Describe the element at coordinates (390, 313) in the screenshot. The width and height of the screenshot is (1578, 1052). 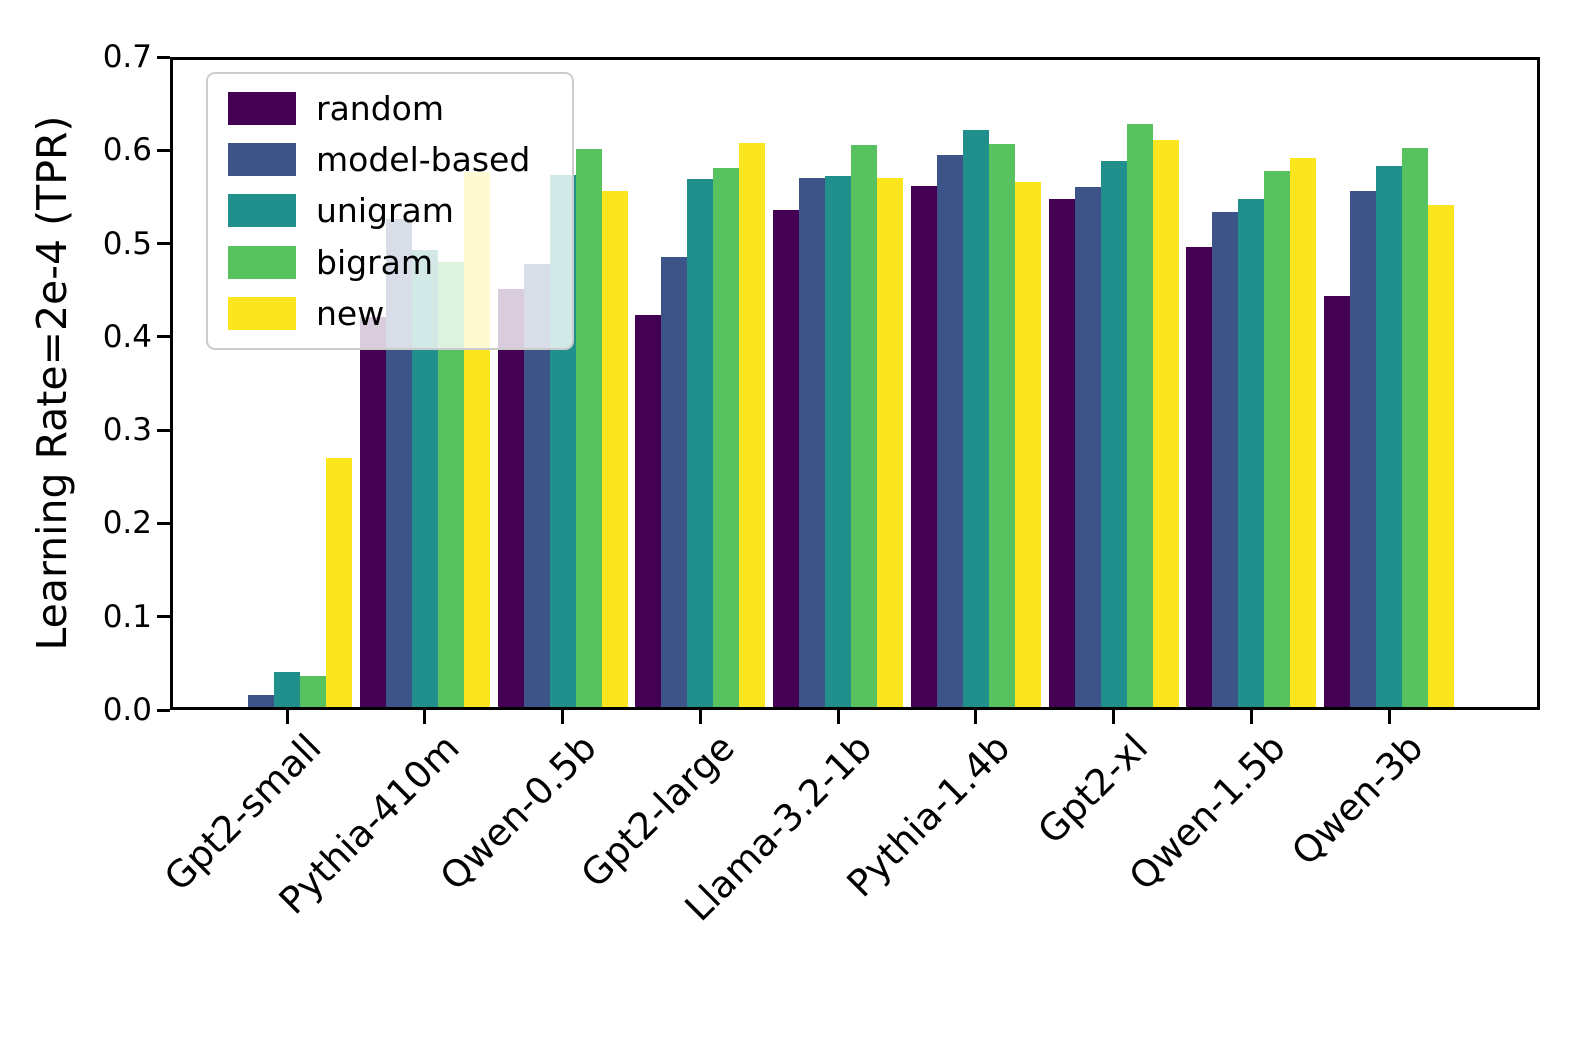
I see `legend-item-new: new` at that location.